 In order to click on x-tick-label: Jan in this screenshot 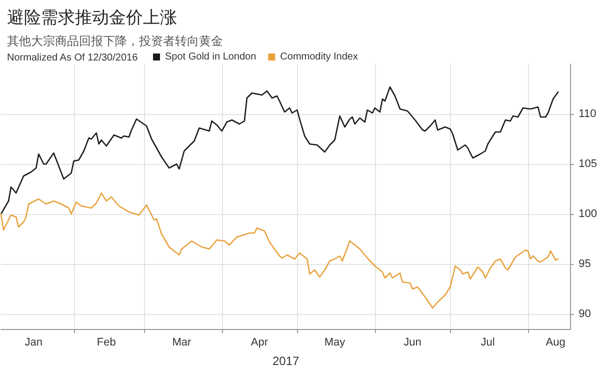, I will do `click(33, 342)`.